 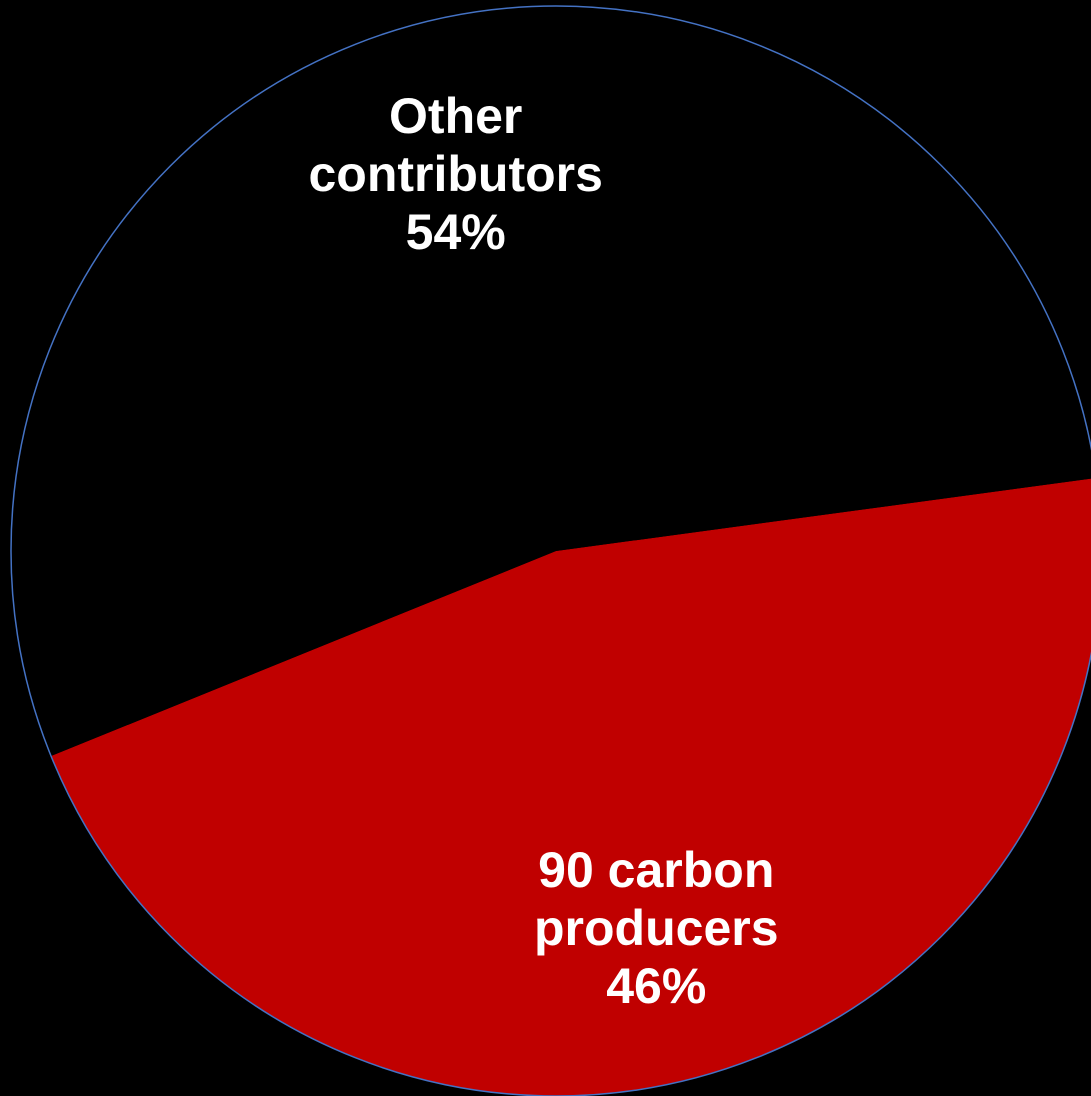 I want to click on pie-label-90-carbon-producers: 90 carbon producers 46%, so click(x=656, y=928).